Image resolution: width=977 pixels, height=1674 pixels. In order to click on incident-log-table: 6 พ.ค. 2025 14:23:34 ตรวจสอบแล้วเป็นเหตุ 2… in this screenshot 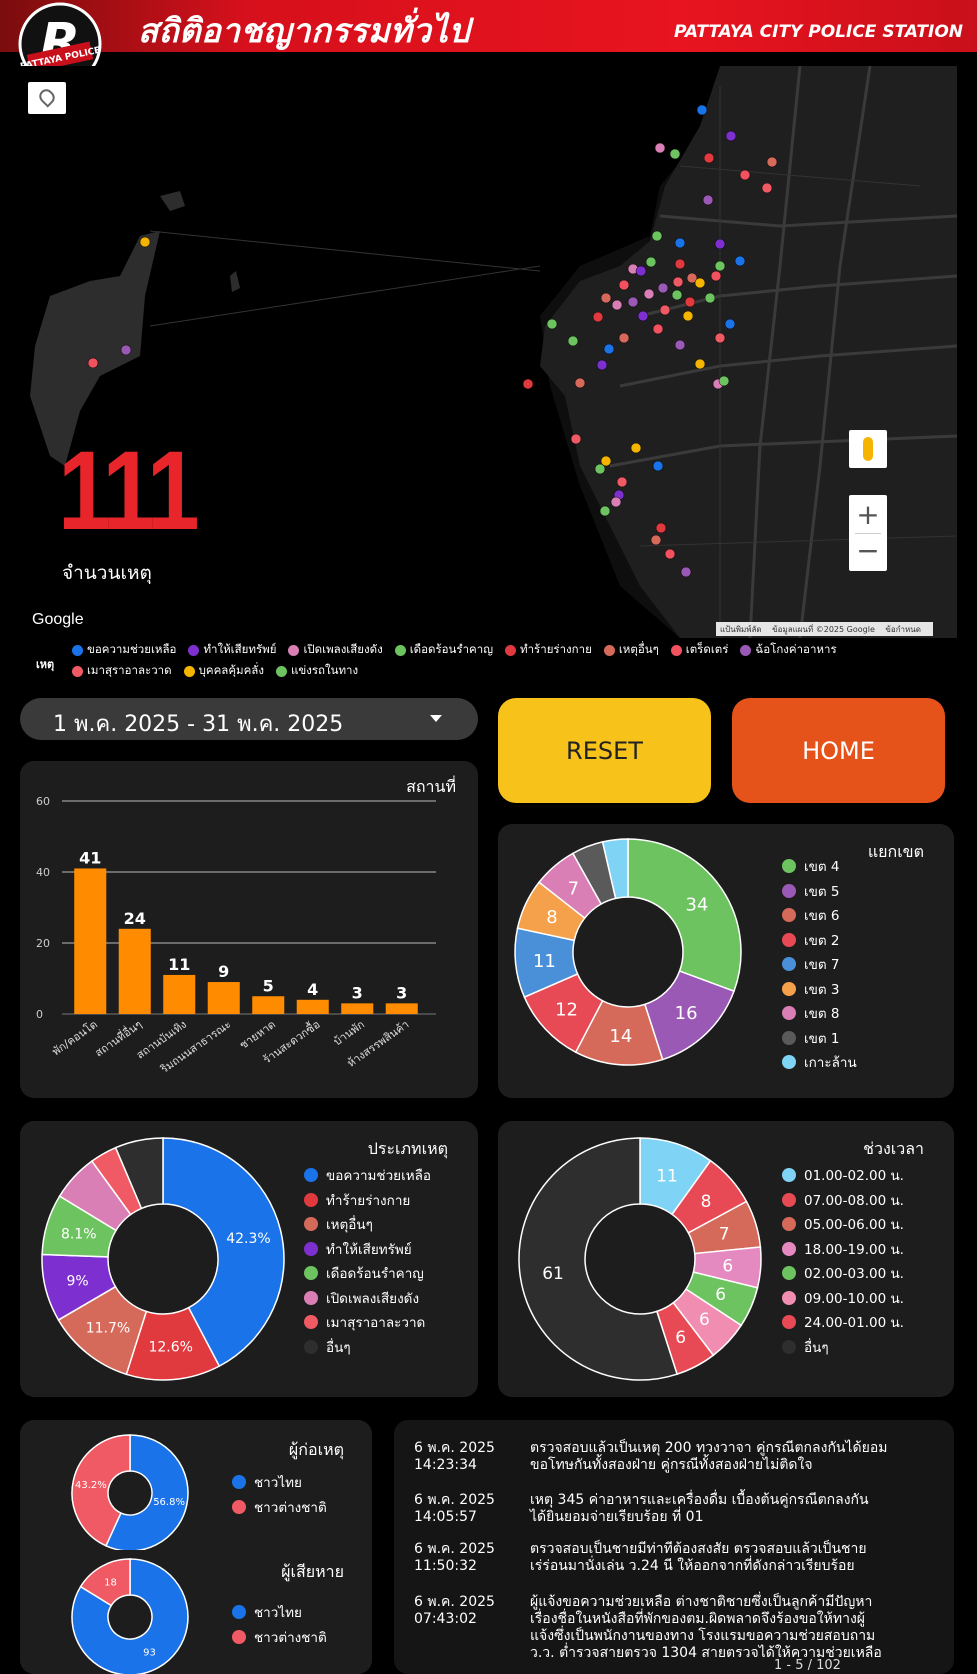, I will do `click(674, 1547)`.